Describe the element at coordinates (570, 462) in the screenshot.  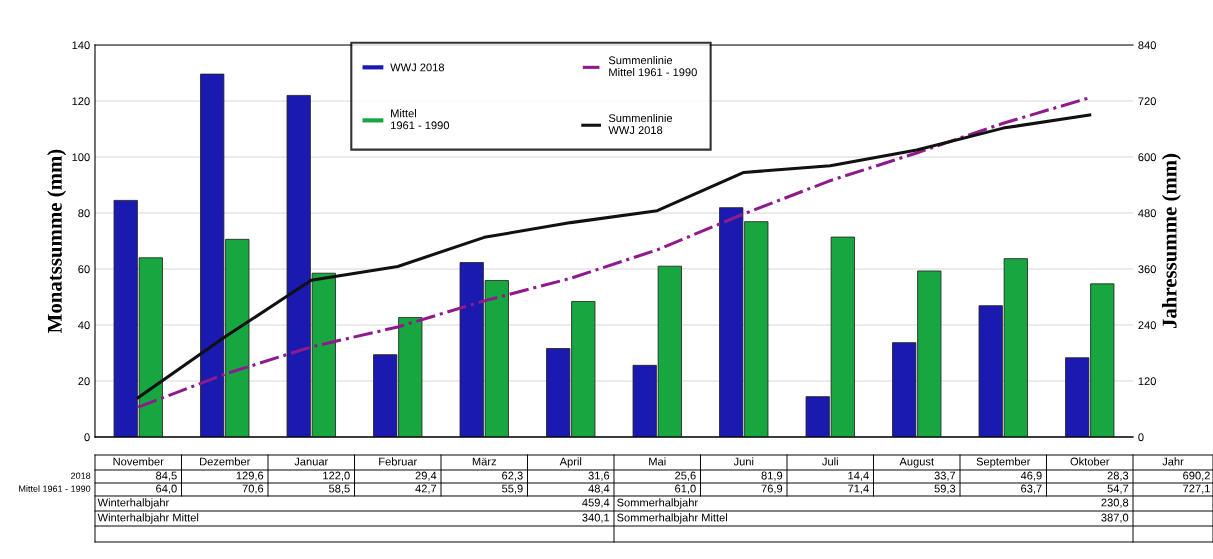
I see `x-tick-label: April` at that location.